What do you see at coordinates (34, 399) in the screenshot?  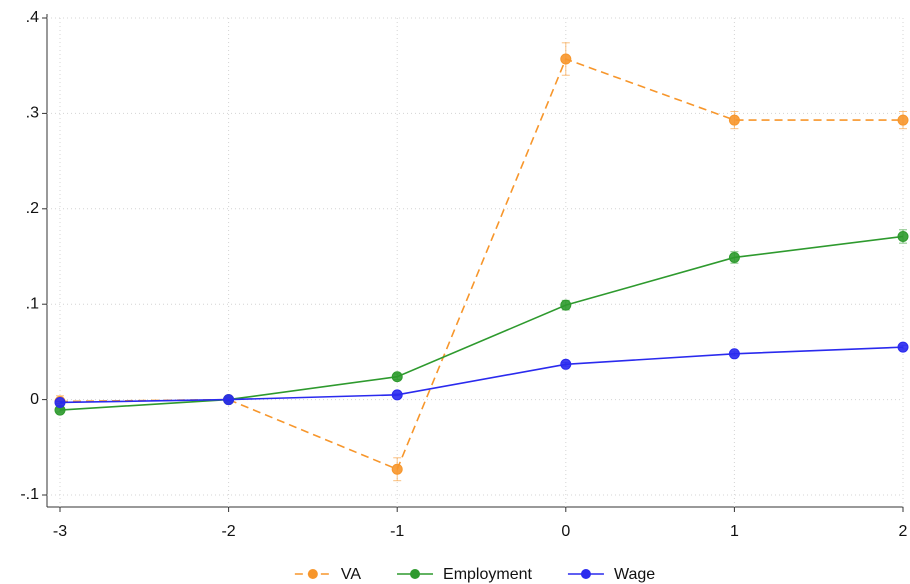 I see `y-tick-label: 0` at bounding box center [34, 399].